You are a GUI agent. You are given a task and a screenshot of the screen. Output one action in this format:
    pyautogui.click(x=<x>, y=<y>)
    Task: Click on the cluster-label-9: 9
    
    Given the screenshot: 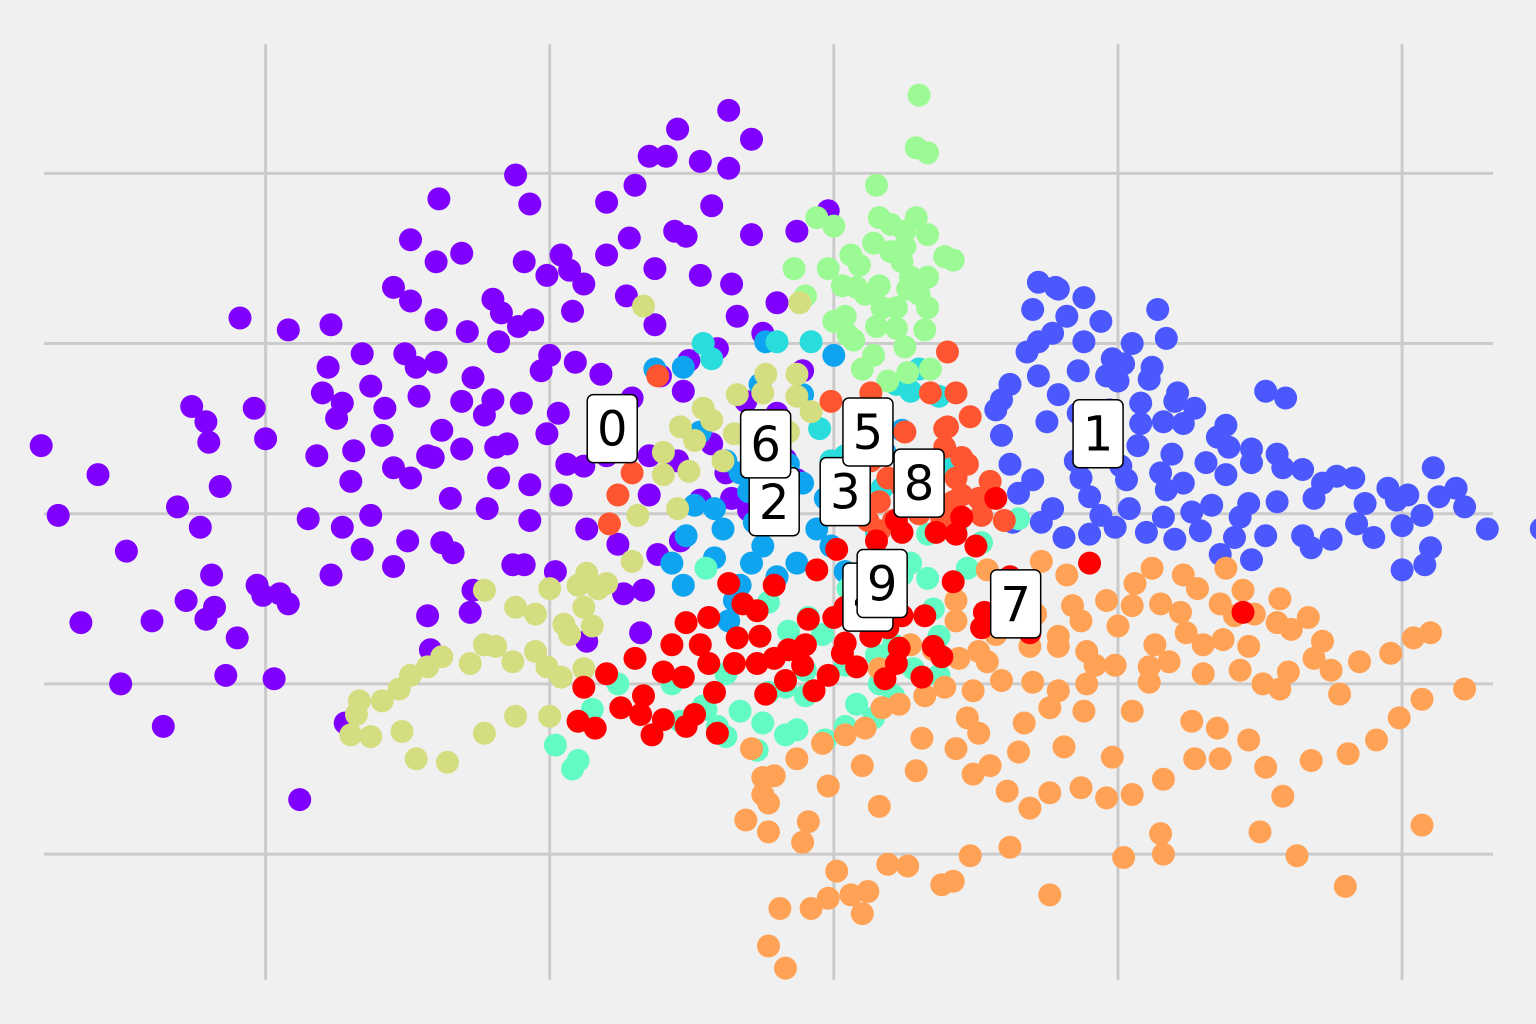 What is the action you would take?
    pyautogui.click(x=882, y=583)
    